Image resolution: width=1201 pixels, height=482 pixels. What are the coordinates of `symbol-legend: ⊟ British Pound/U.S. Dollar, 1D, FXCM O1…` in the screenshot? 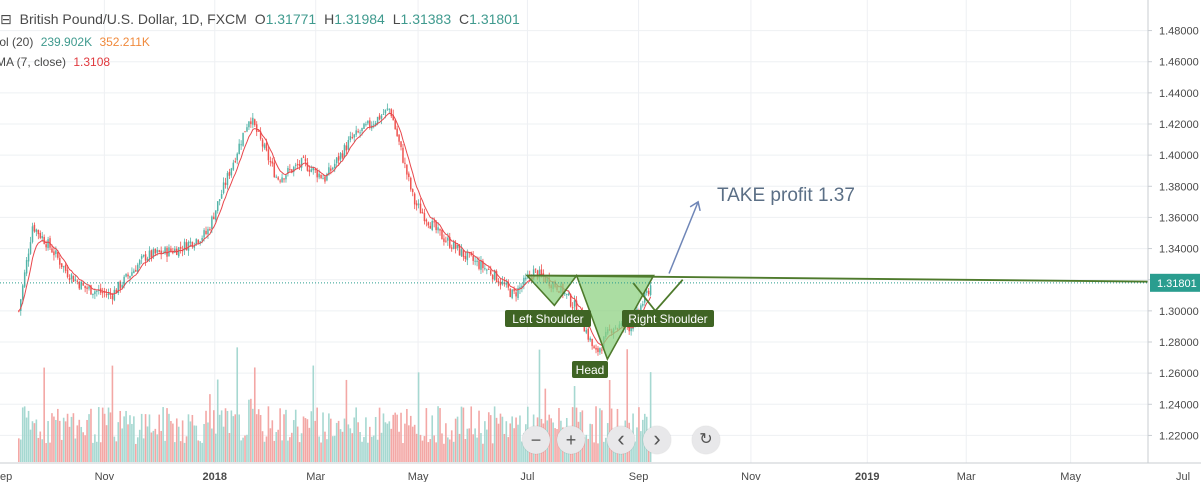 It's located at (262, 19).